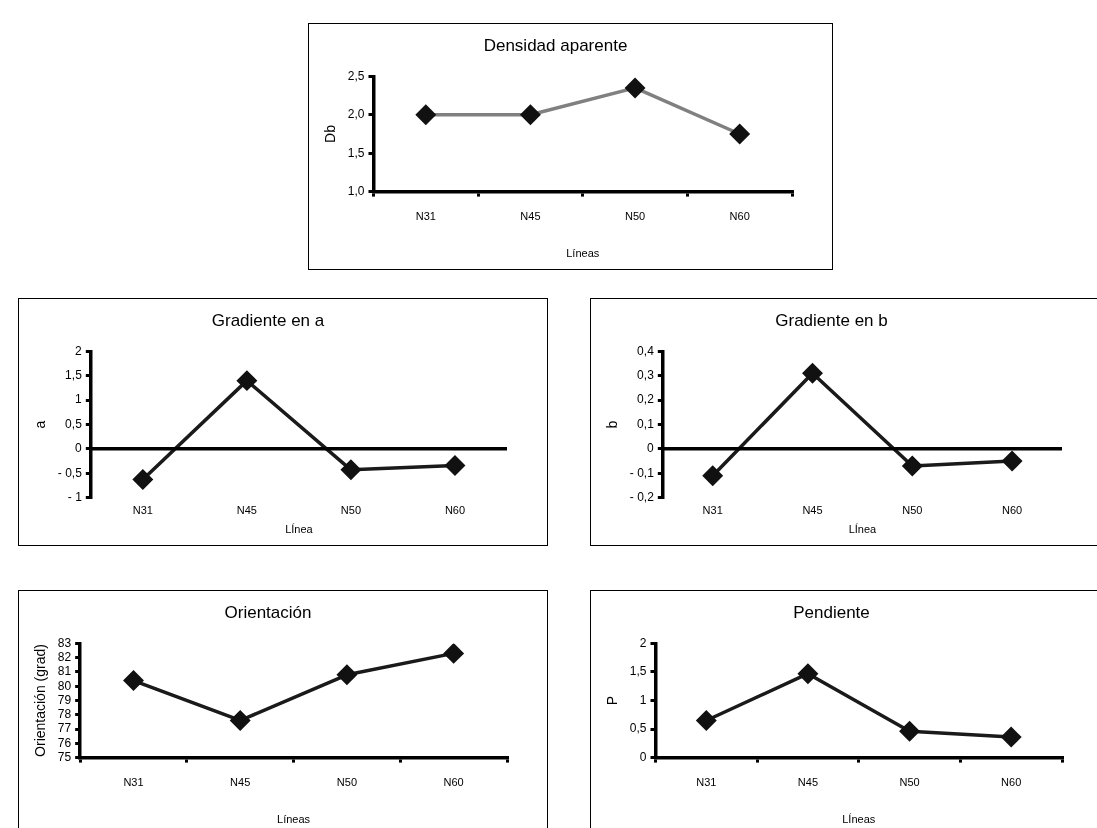 This screenshot has width=1097, height=828. Describe the element at coordinates (64, 728) in the screenshot. I see `y-tick-label: 77` at that location.